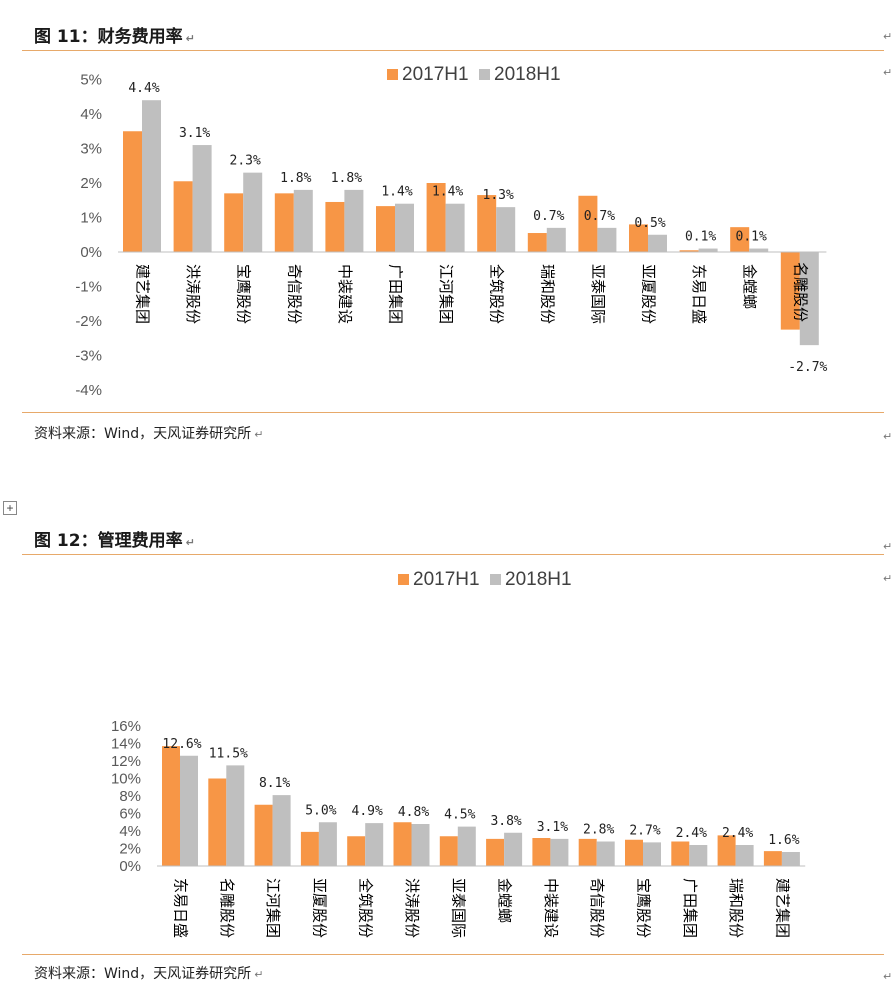  Describe the element at coordinates (126, 761) in the screenshot. I see `y-tick-label: 12%` at that location.